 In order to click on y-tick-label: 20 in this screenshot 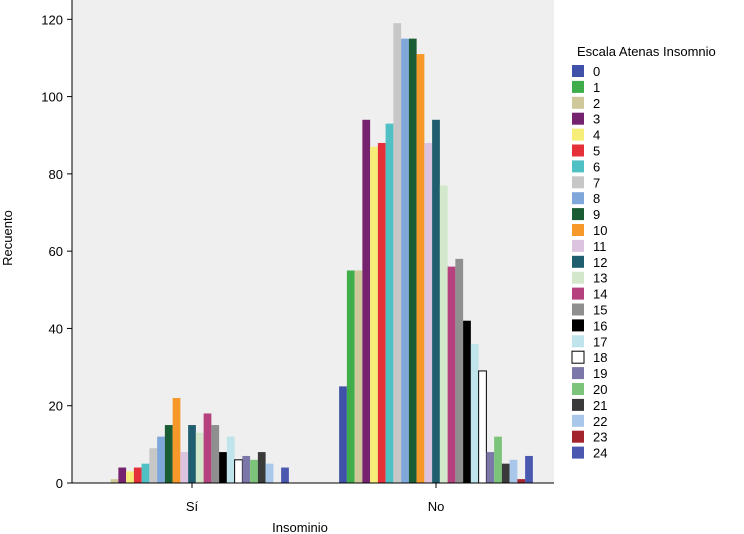, I will do `click(56, 406)`.